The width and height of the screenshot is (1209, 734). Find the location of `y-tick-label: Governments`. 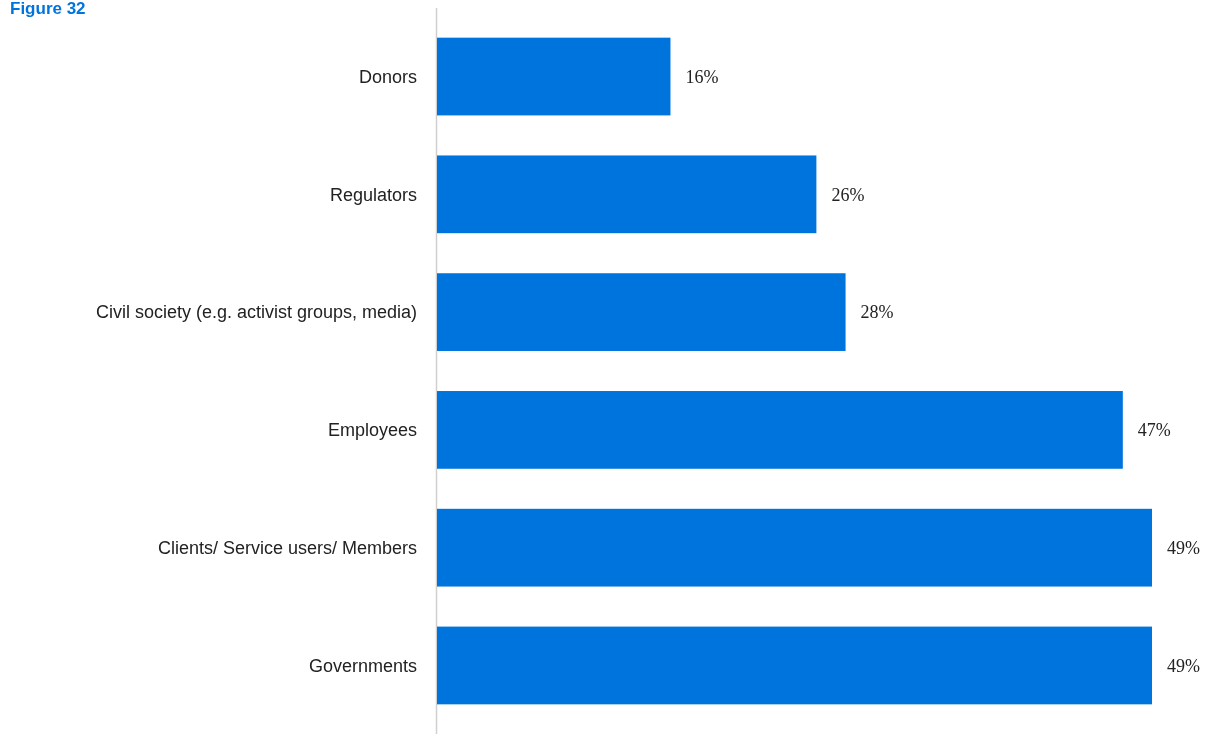

y-tick-label: Governments is located at coordinates (362, 665).